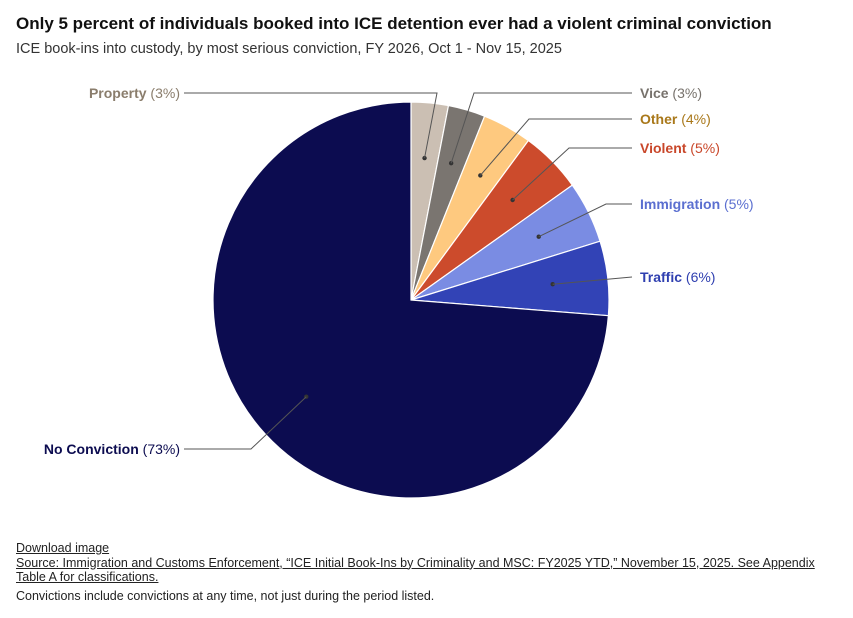  Describe the element at coordinates (63, 548) in the screenshot. I see `download-image-link: Download image` at that location.